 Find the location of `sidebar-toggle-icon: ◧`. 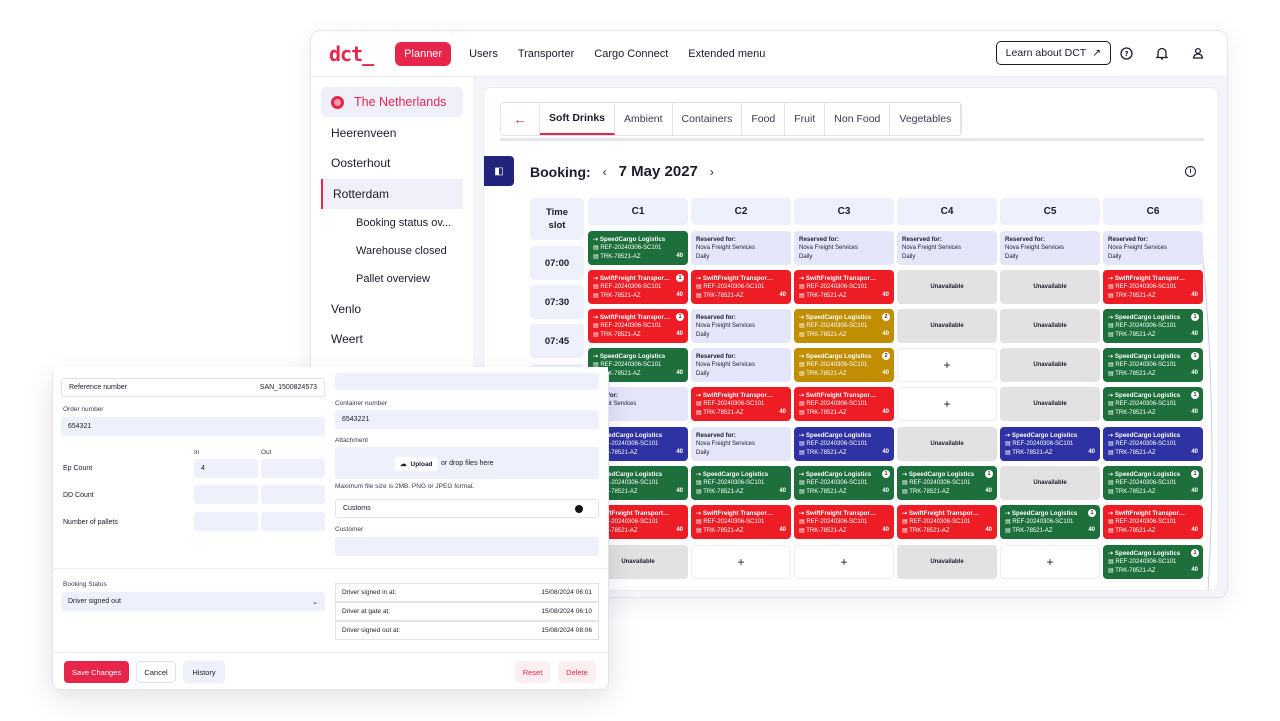

sidebar-toggle-icon: ◧ is located at coordinates (499, 171).